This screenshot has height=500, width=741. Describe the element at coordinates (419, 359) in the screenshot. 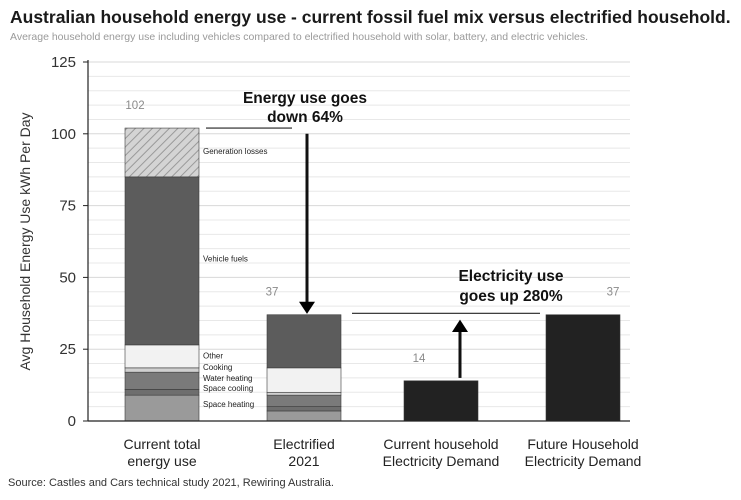

I see `bar-total-label: 14` at that location.